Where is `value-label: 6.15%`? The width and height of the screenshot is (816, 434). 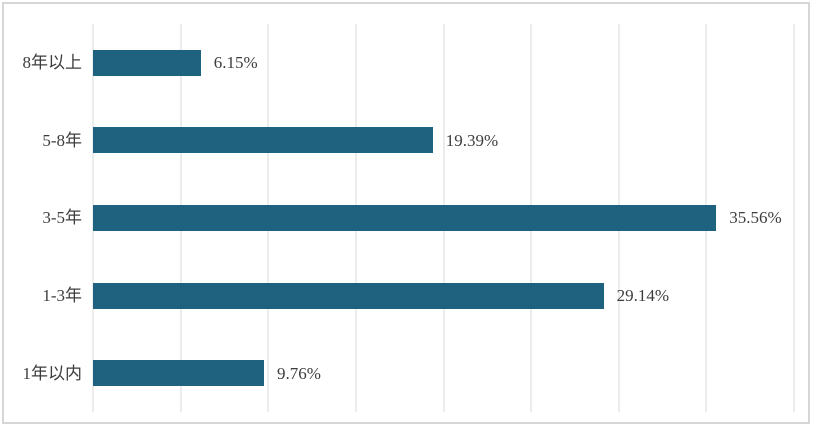
value-label: 6.15% is located at coordinates (235, 63).